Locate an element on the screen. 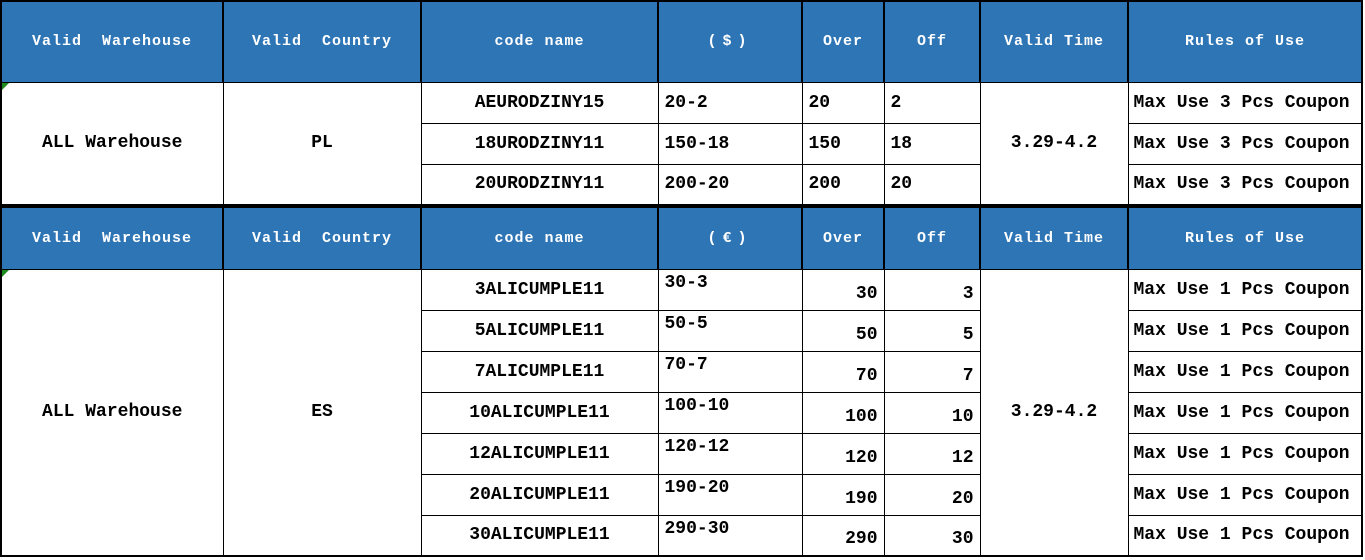  cell-over: 50 is located at coordinates (843, 330).